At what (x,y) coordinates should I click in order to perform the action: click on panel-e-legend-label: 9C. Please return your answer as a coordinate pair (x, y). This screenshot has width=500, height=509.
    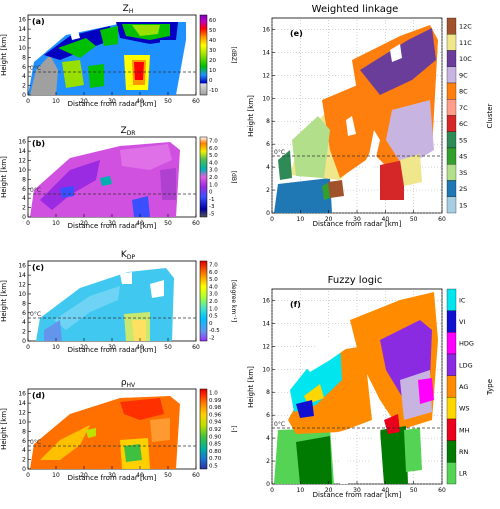
    Looking at the image, I should click on (463, 75).